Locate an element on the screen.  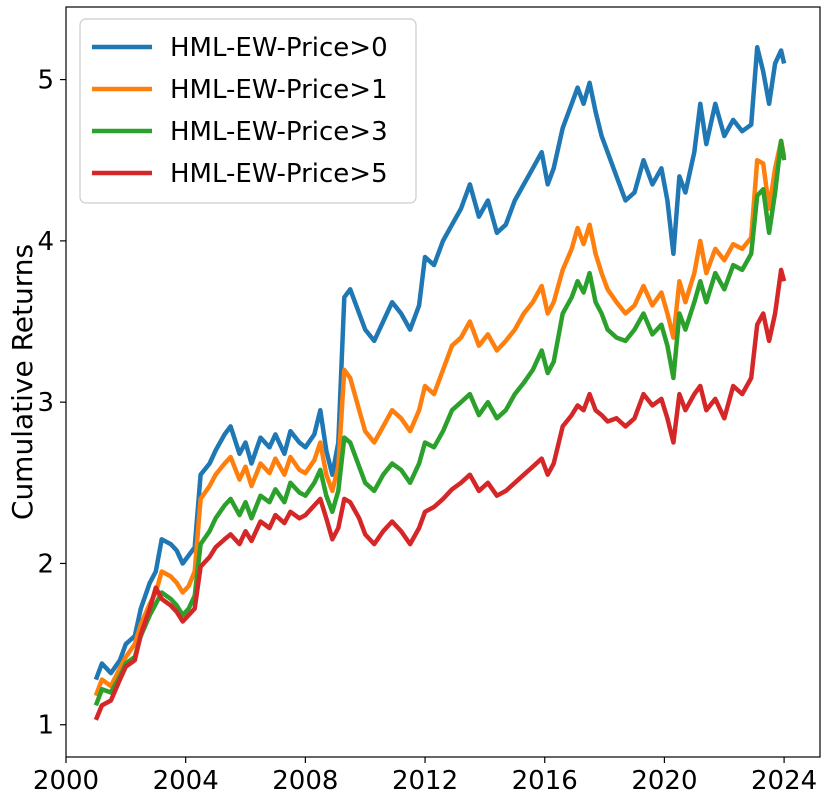
x-axis: 2000 2004 2008 2012 2016 2020 2024 is located at coordinates (425, 776).